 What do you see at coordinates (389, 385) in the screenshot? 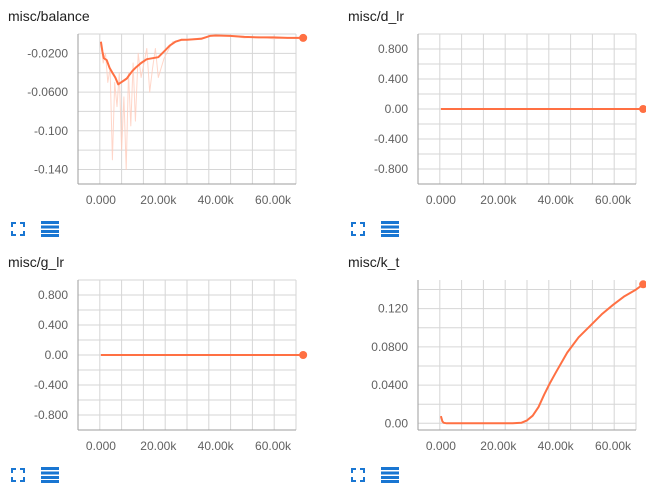
I see `y-tick-label: 0.0400` at bounding box center [389, 385].